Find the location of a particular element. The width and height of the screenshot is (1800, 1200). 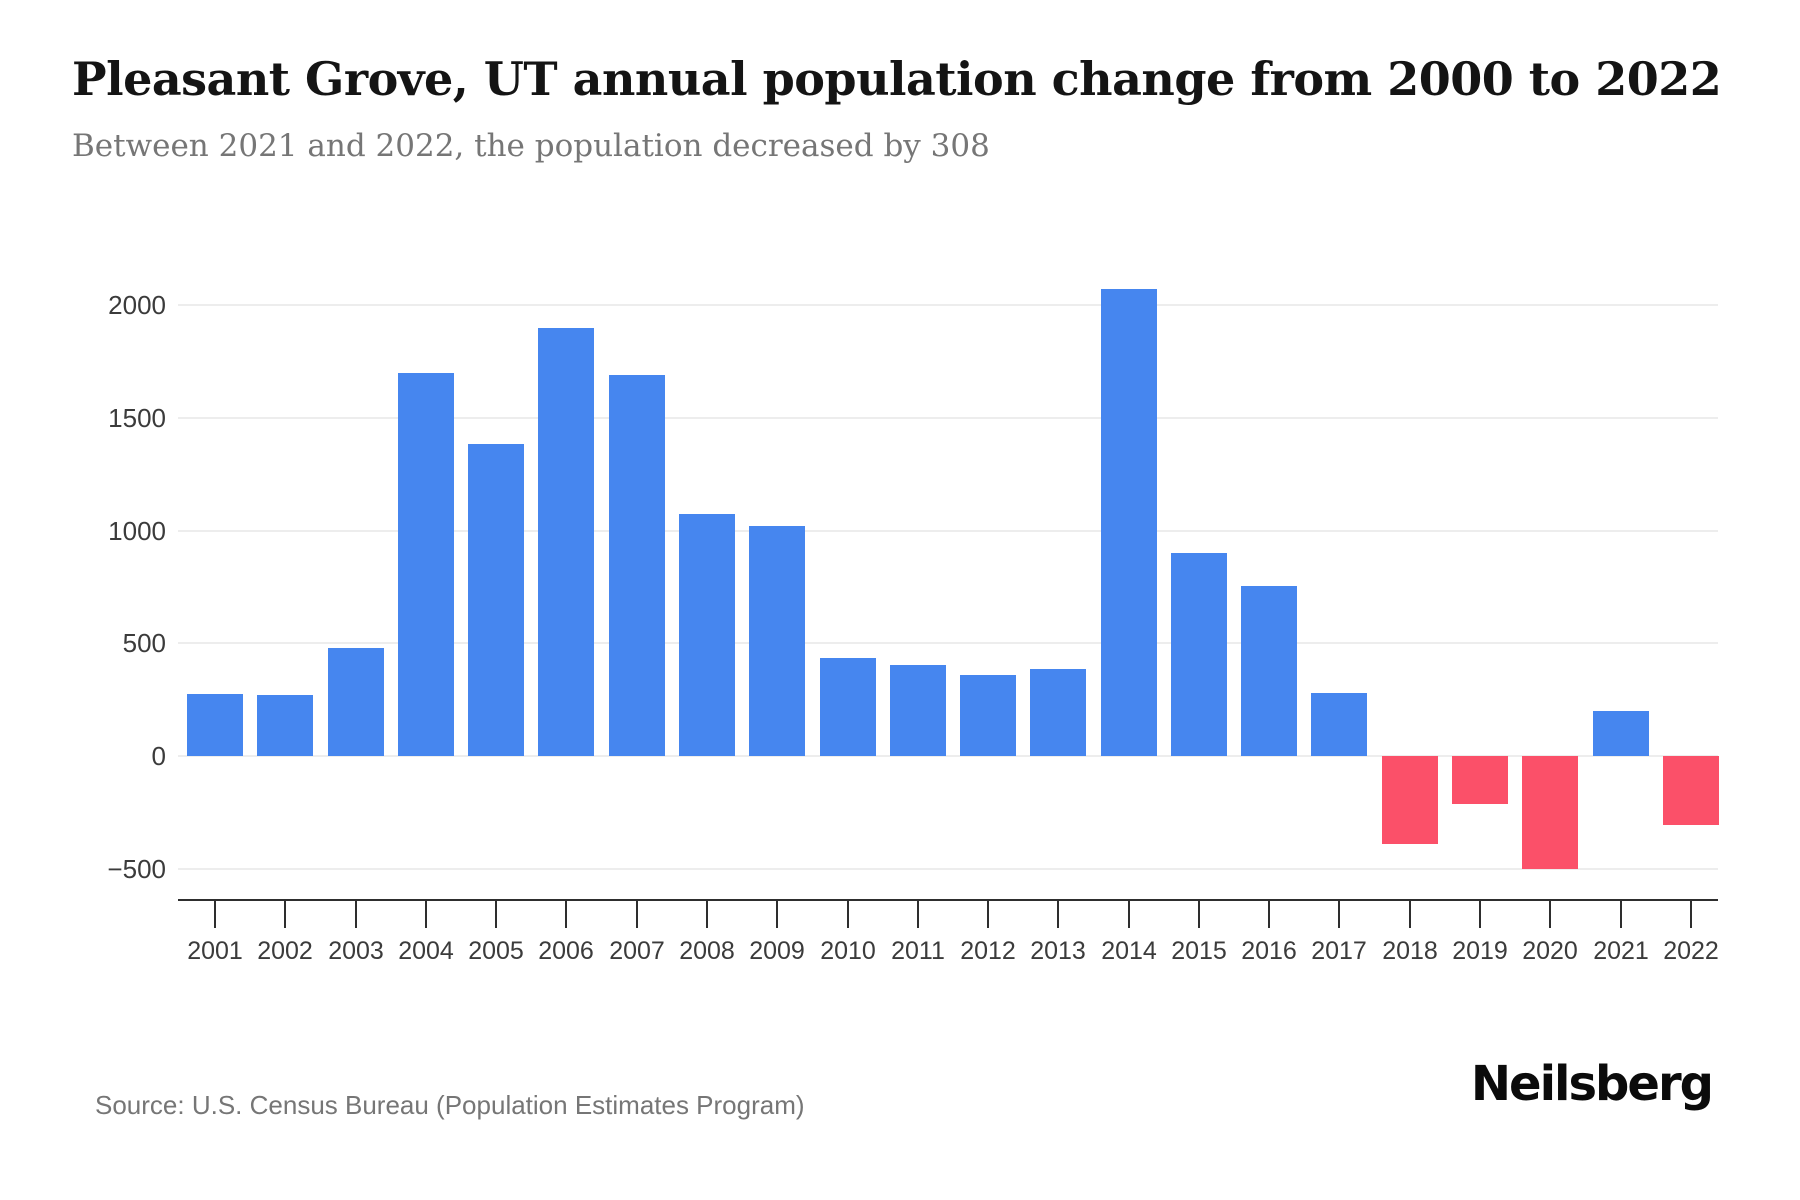

bar-2017 is located at coordinates (1339, 724).